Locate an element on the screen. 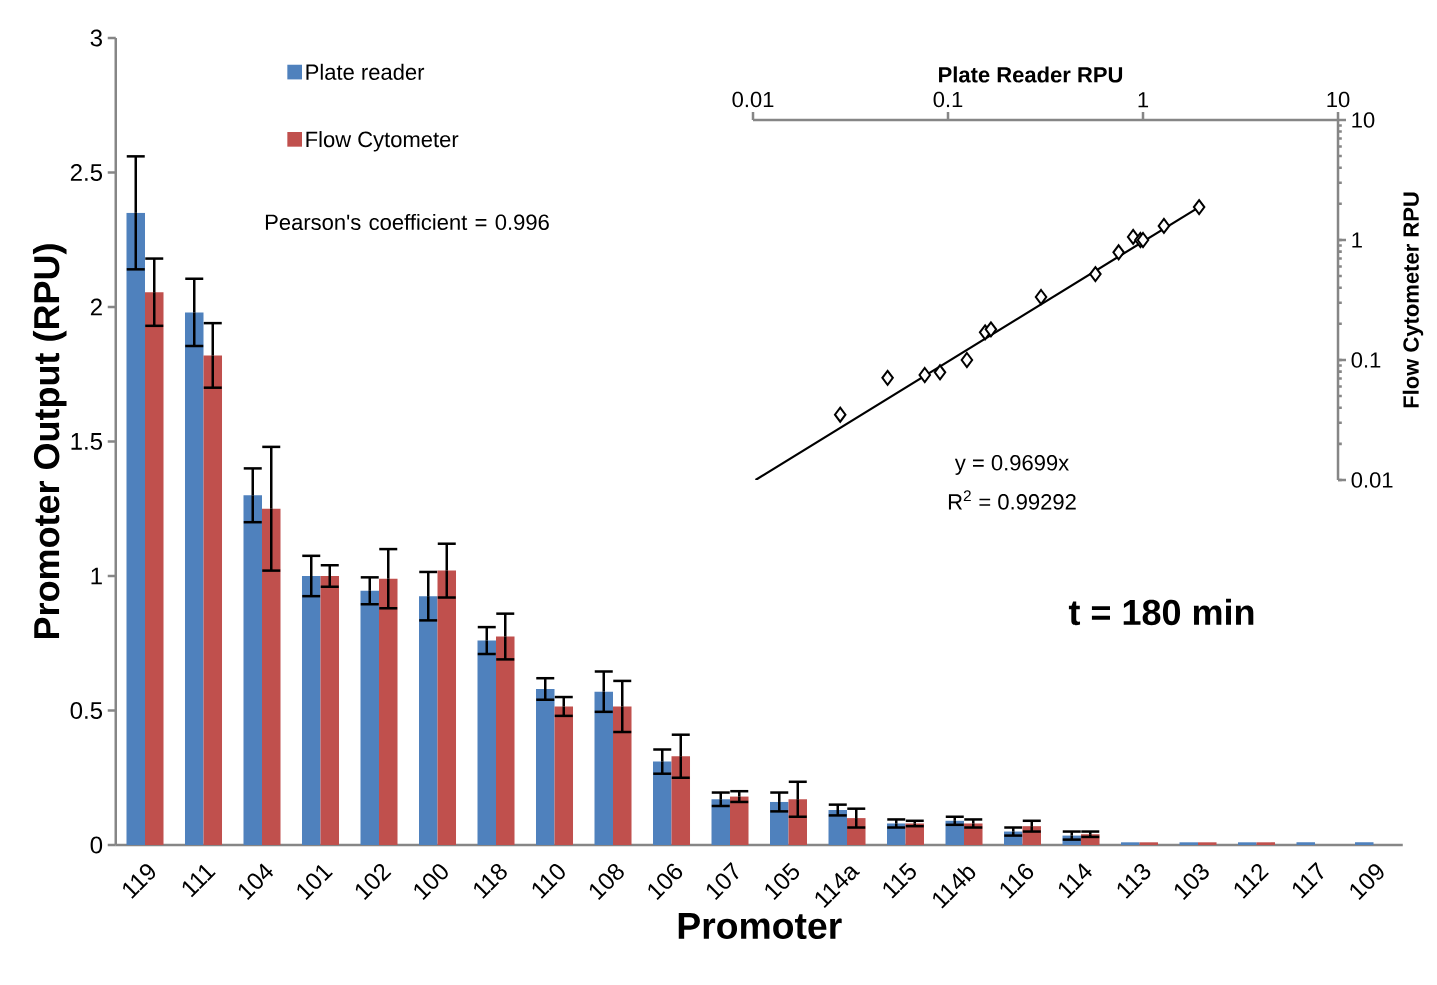  y-tick-label: 0 is located at coordinates (96, 845).